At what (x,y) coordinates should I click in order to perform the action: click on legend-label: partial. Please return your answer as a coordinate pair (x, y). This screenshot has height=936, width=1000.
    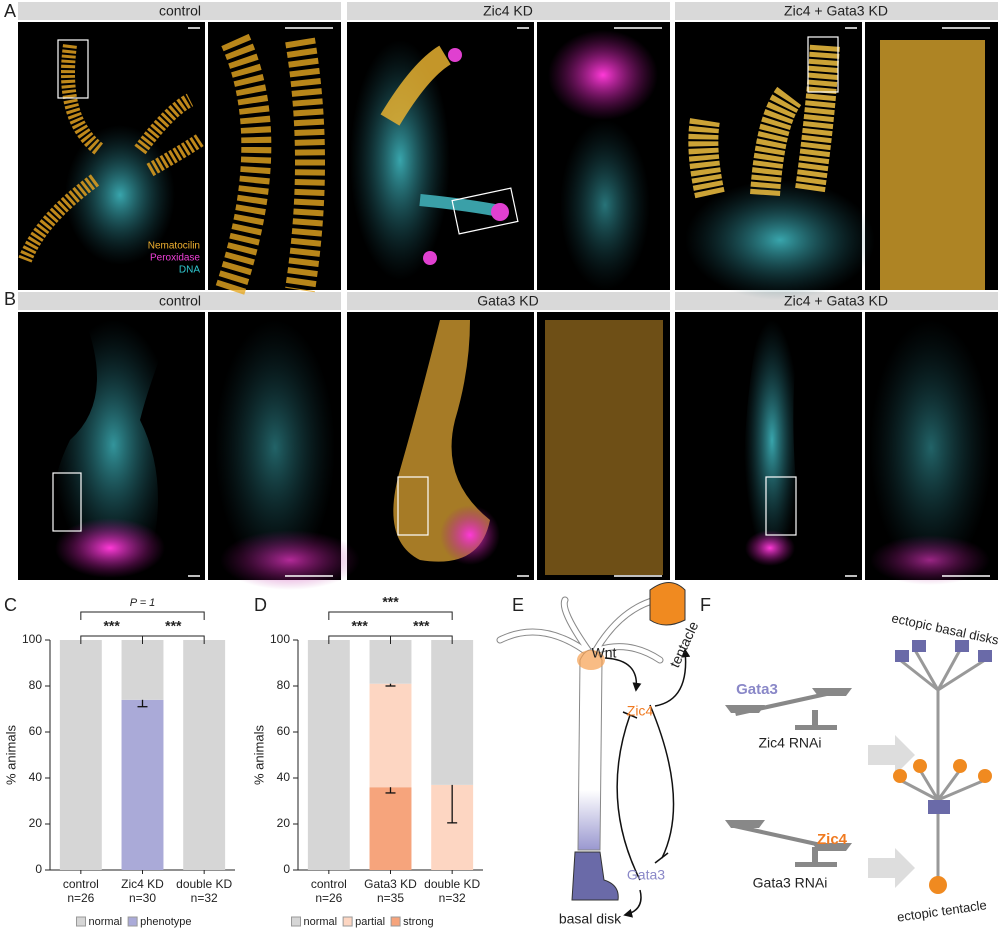
    Looking at the image, I should click on (370, 922).